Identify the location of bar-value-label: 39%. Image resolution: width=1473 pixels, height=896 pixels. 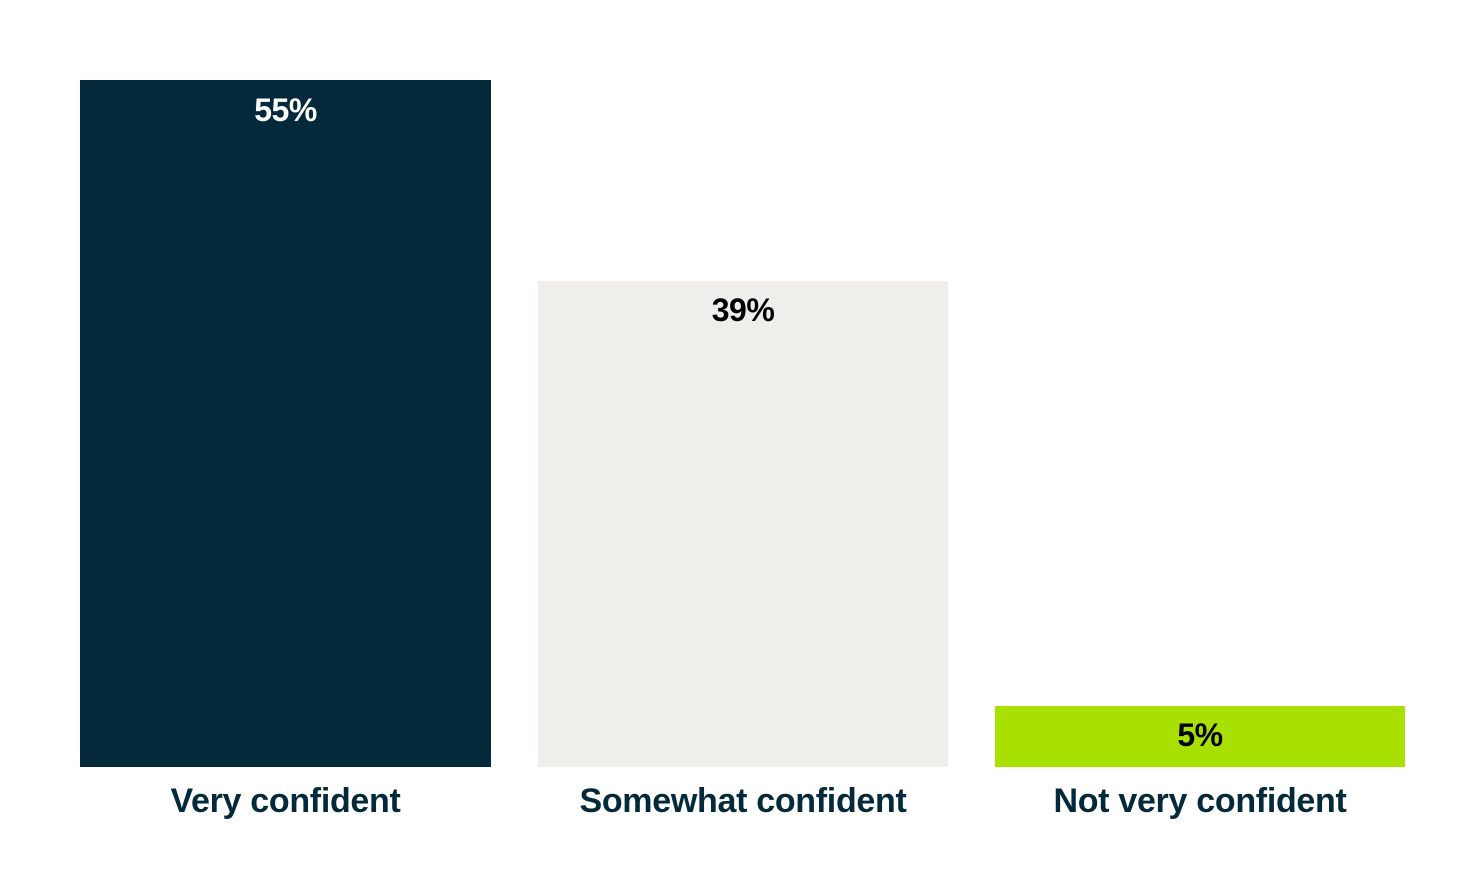
(743, 310).